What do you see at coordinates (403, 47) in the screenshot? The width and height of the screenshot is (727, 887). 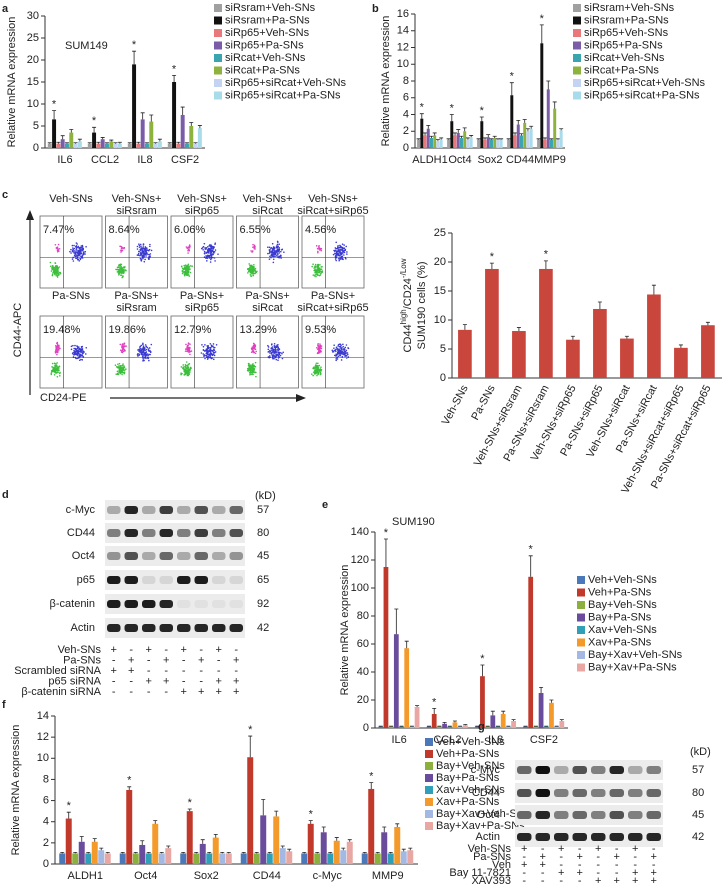 I see `y-tick-label: 12` at bounding box center [403, 47].